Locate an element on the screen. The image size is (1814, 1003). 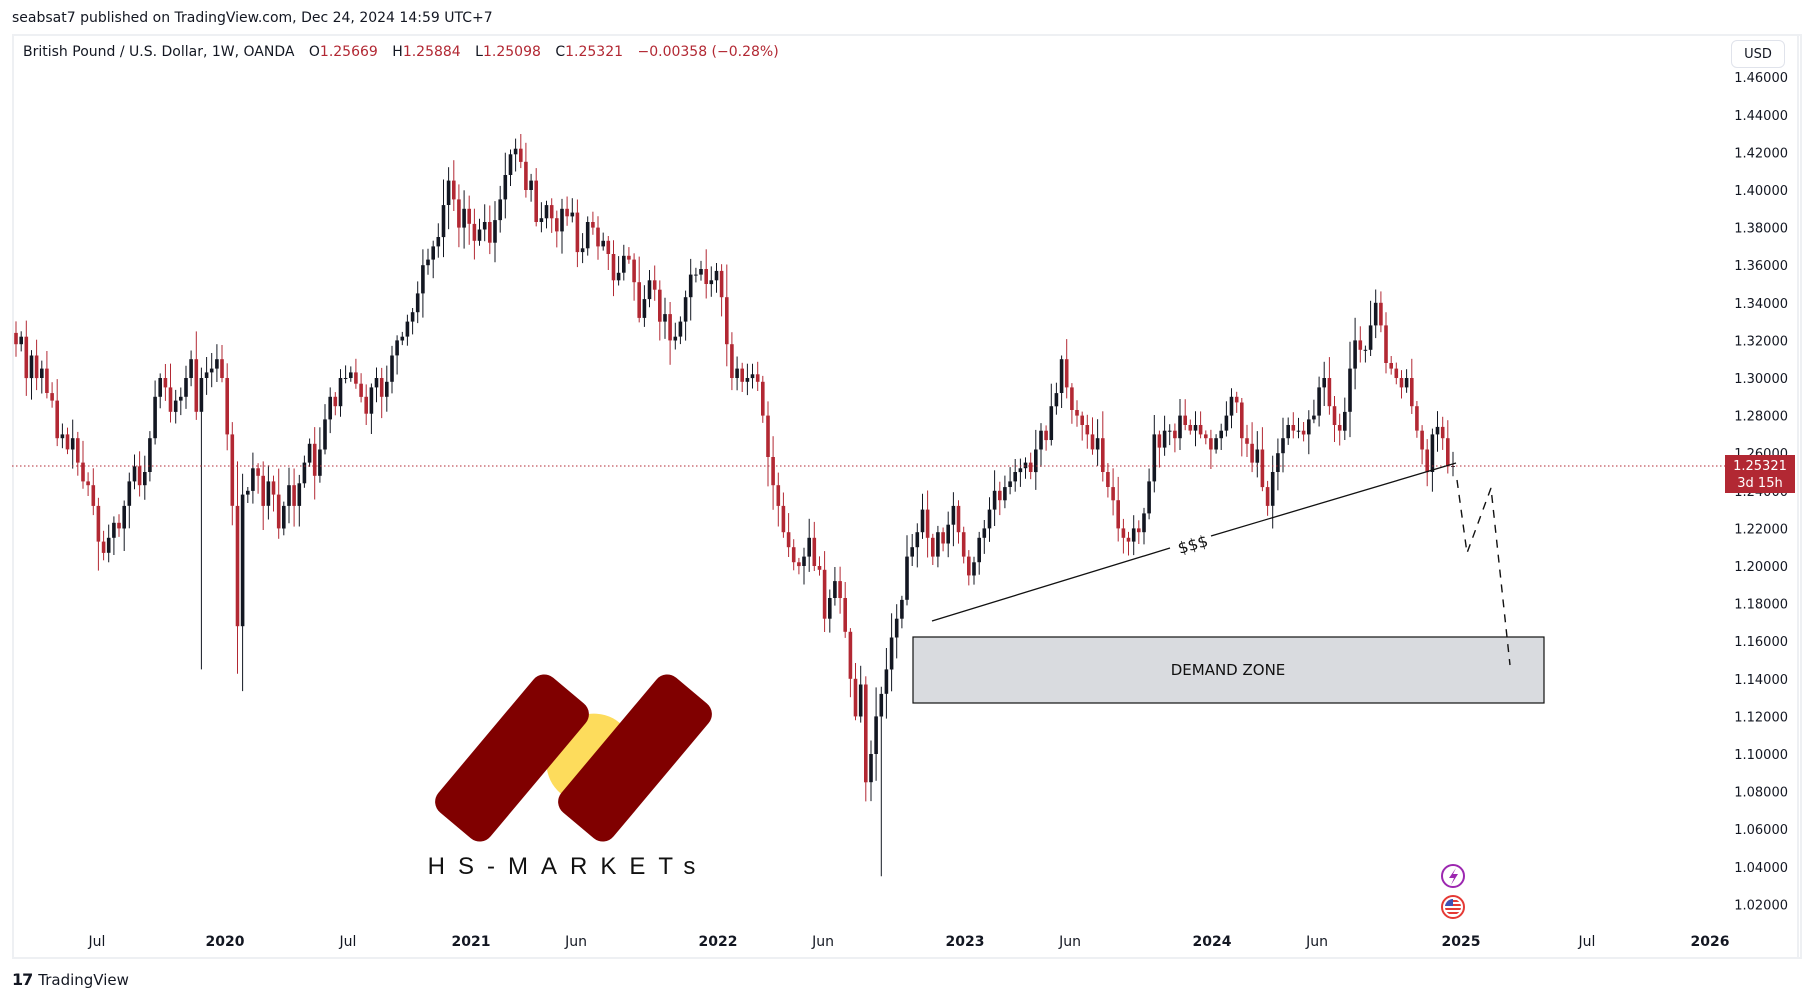
tradingview-footer: 17 TradingView is located at coordinates (70, 979).